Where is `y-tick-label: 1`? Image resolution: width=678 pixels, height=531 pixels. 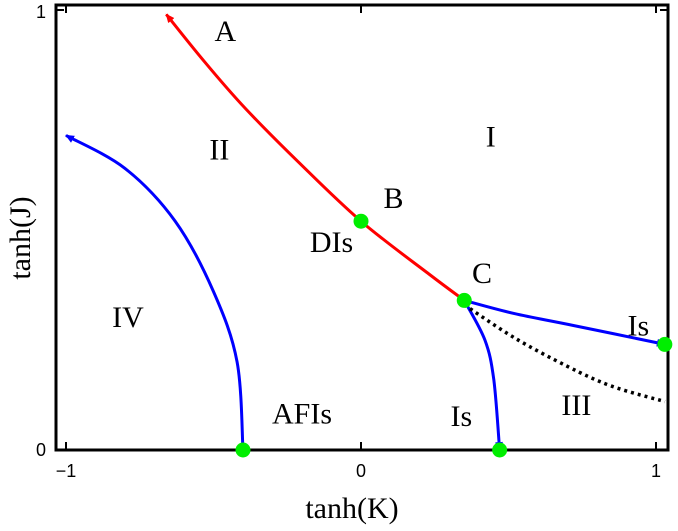
y-tick-label: 1 is located at coordinates (41, 12).